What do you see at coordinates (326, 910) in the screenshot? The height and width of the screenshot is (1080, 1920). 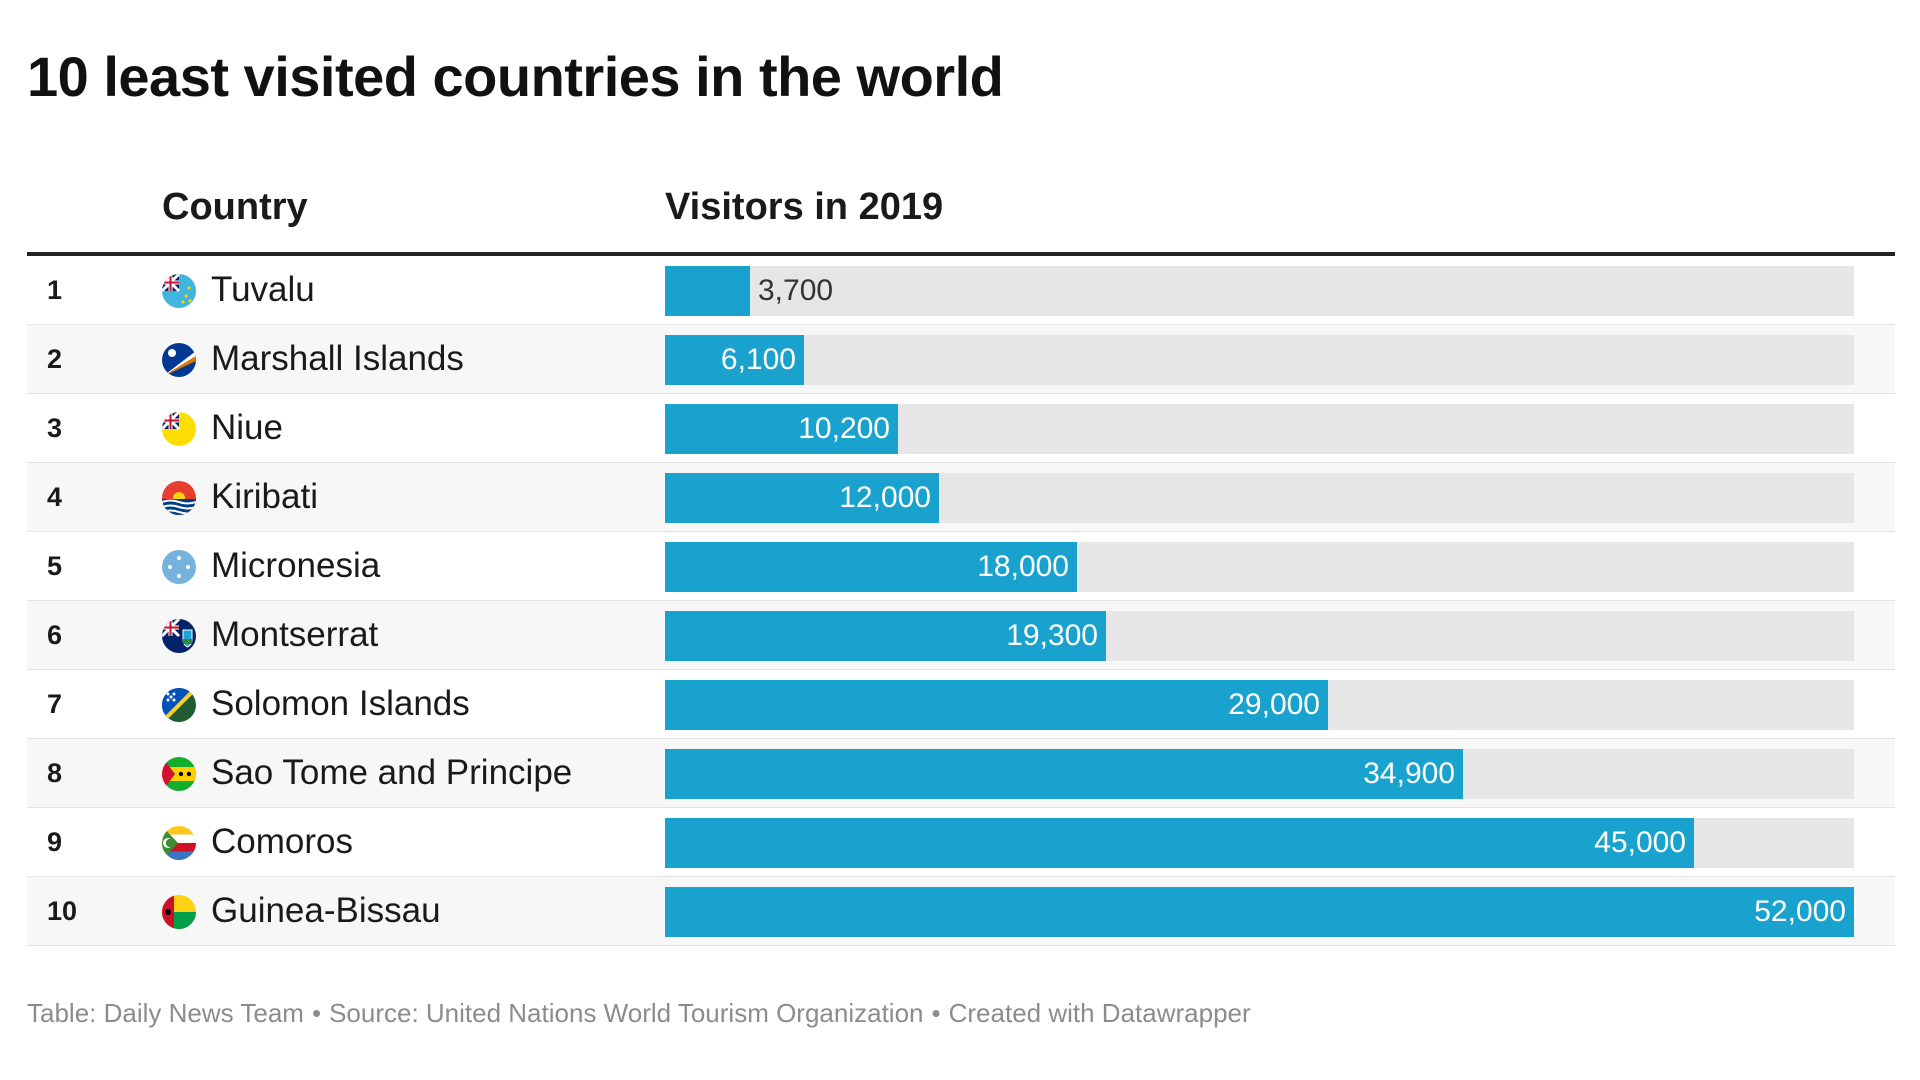 I see `country-name: Guinea-Bissau` at bounding box center [326, 910].